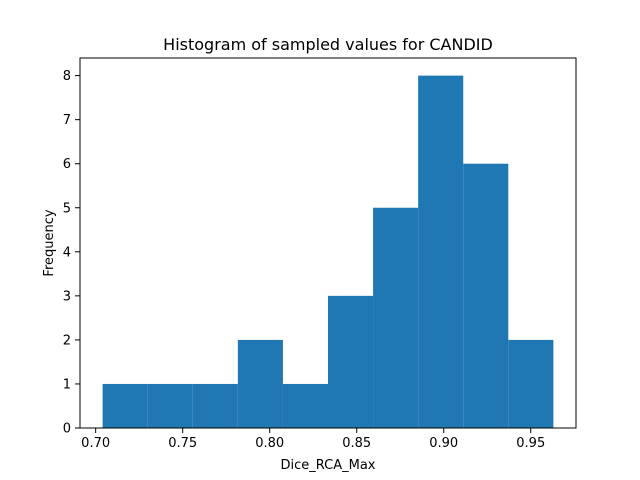 The image size is (640, 480). I want to click on y-axis: 0 1 2 3 4 5 6 7 8, so click(71, 253).